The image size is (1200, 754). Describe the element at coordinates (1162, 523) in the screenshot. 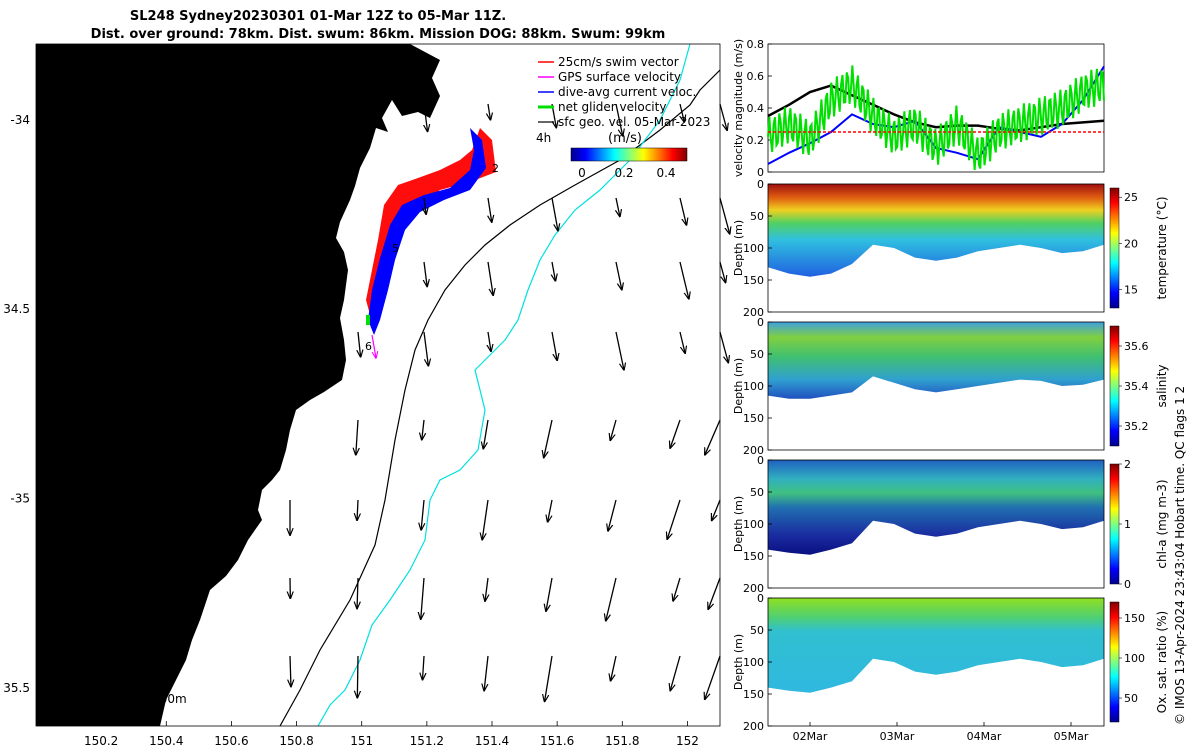

I see `colorbar-label: chl-a (mg m-3)` at that location.